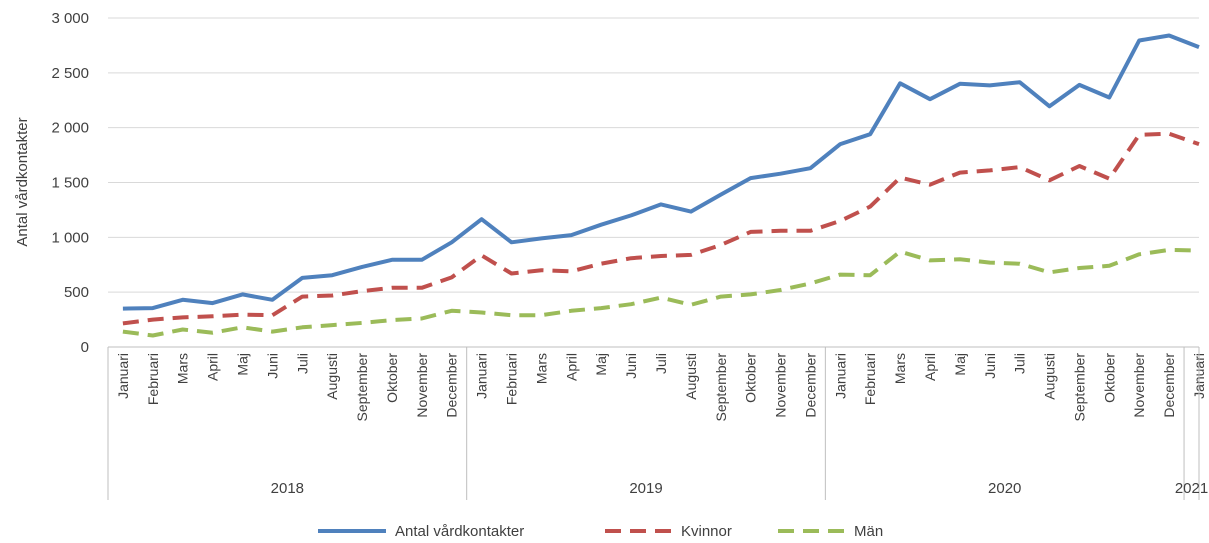  Describe the element at coordinates (1191, 488) in the screenshot. I see `year-group-label: 2021` at that location.